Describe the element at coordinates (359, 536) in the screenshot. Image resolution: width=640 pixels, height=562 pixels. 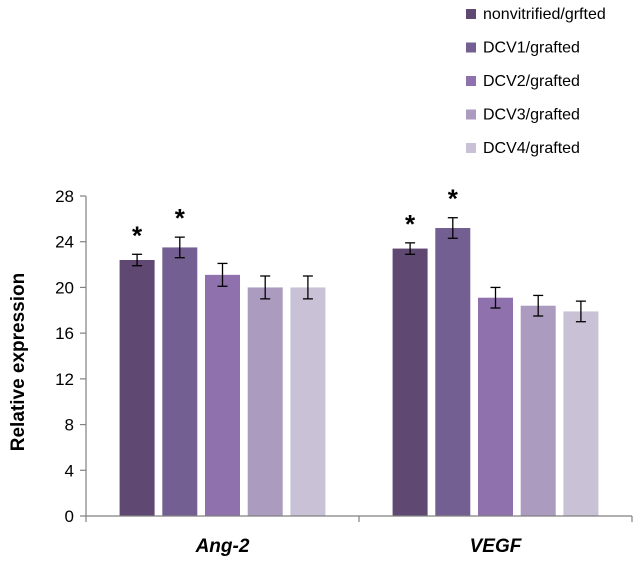
I see `x-axis: Ang-2 VEGF` at that location.